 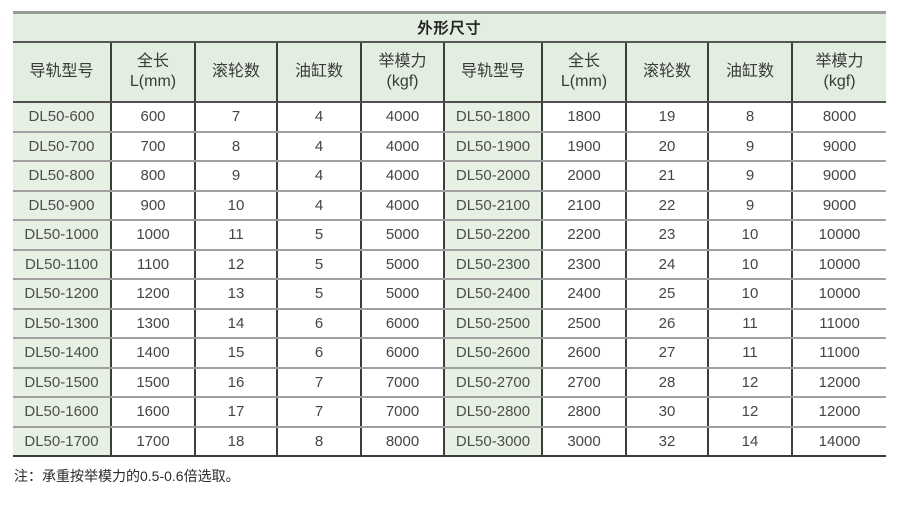 I want to click on model-cell: DL50-2300, so click(x=493, y=264).